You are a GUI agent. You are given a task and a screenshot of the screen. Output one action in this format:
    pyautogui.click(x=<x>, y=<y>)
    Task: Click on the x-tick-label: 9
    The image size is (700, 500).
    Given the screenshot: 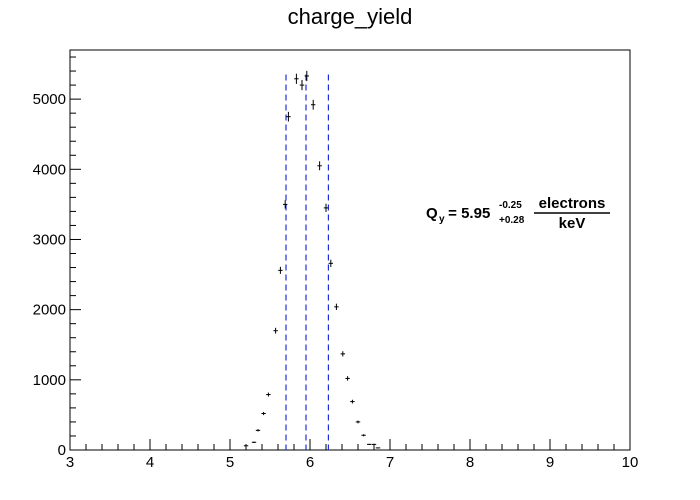 What is the action you would take?
    pyautogui.click(x=550, y=462)
    